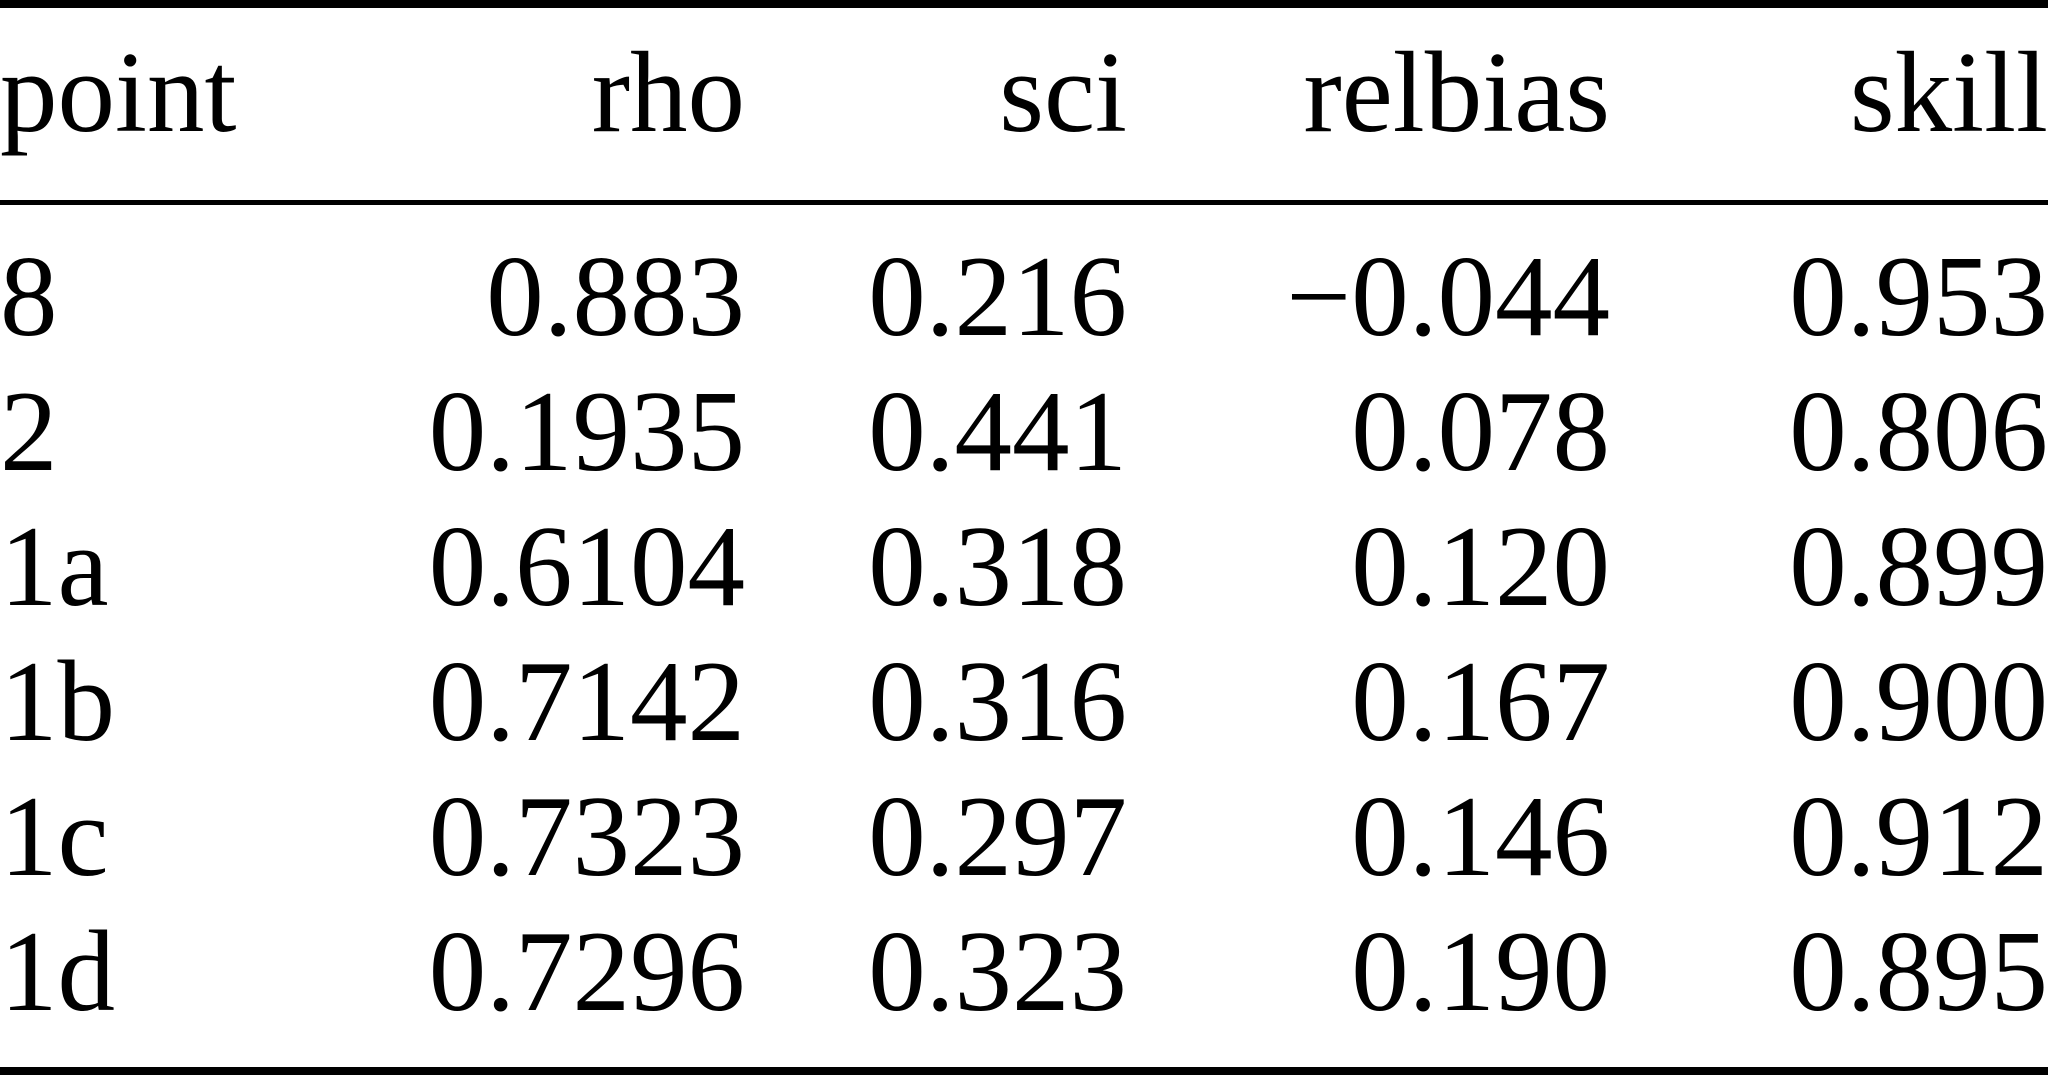  I want to click on cell-point: 1c, so click(54, 836).